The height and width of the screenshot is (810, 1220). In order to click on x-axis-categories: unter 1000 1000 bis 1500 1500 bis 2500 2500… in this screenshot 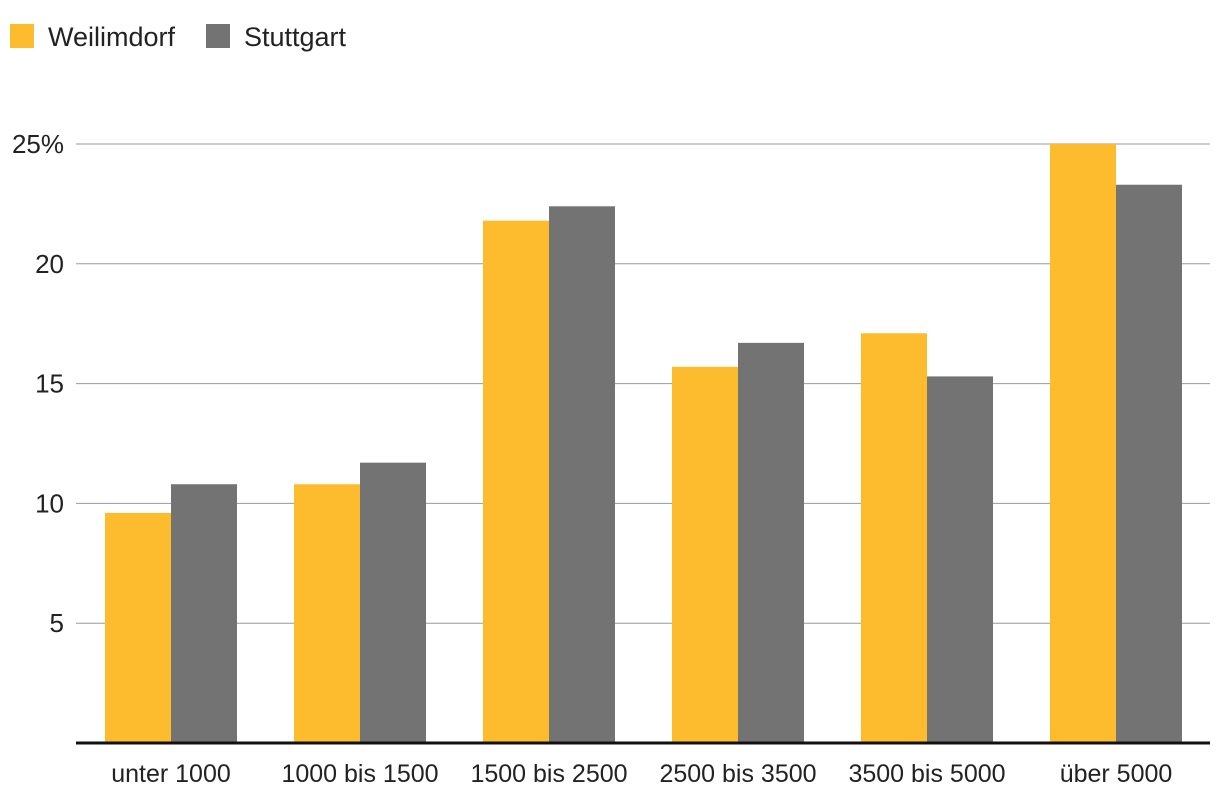, I will do `click(641, 774)`.